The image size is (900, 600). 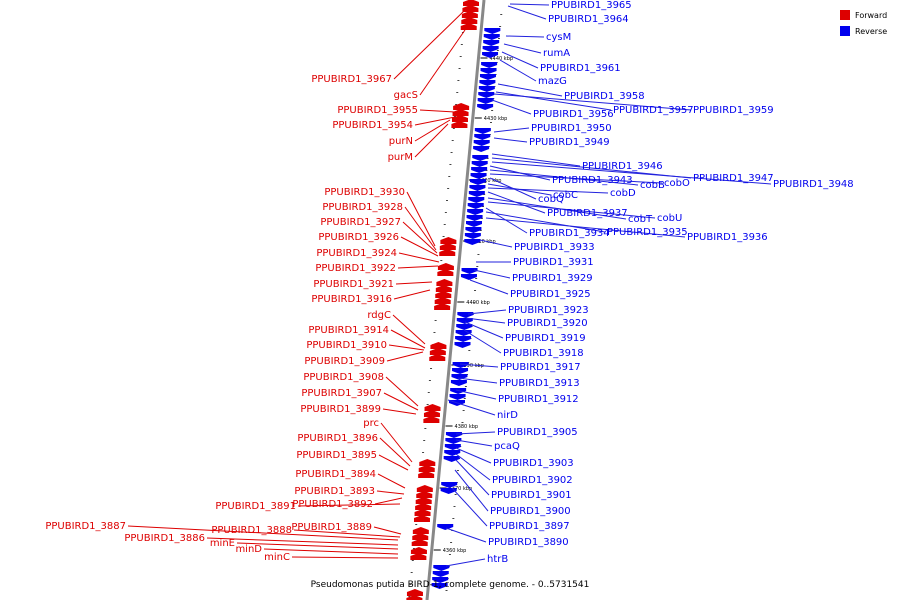 I want to click on scale-tick-label: 4430 kbp, so click(x=496, y=119).